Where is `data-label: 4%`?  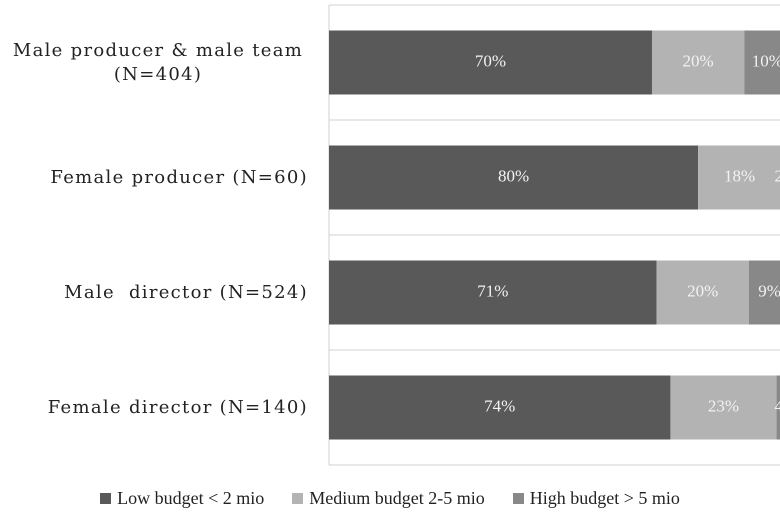 data-label: 4% is located at coordinates (777, 405).